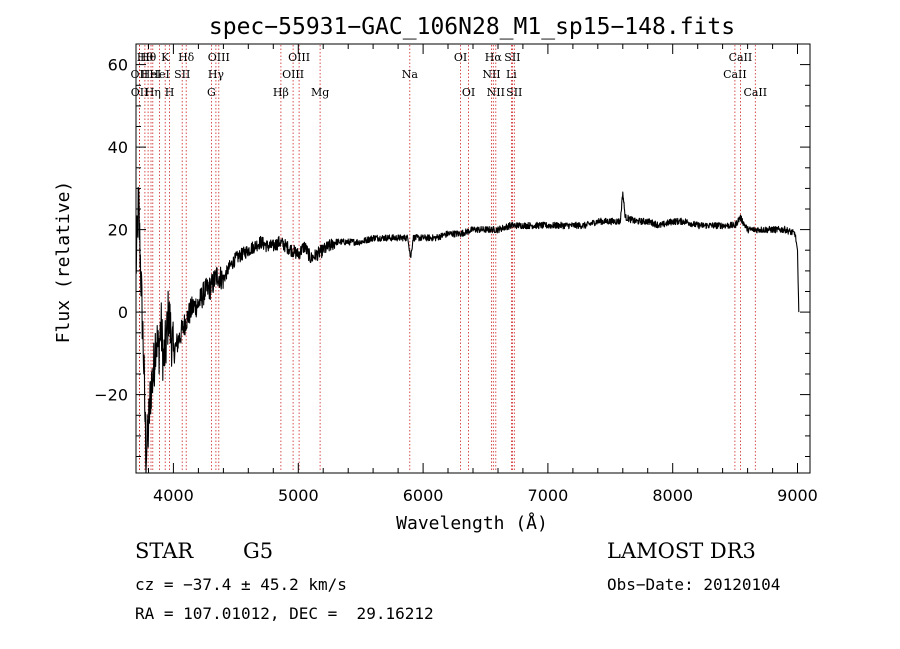  What do you see at coordinates (164, 551) in the screenshot?
I see `object-class: STAR` at bounding box center [164, 551].